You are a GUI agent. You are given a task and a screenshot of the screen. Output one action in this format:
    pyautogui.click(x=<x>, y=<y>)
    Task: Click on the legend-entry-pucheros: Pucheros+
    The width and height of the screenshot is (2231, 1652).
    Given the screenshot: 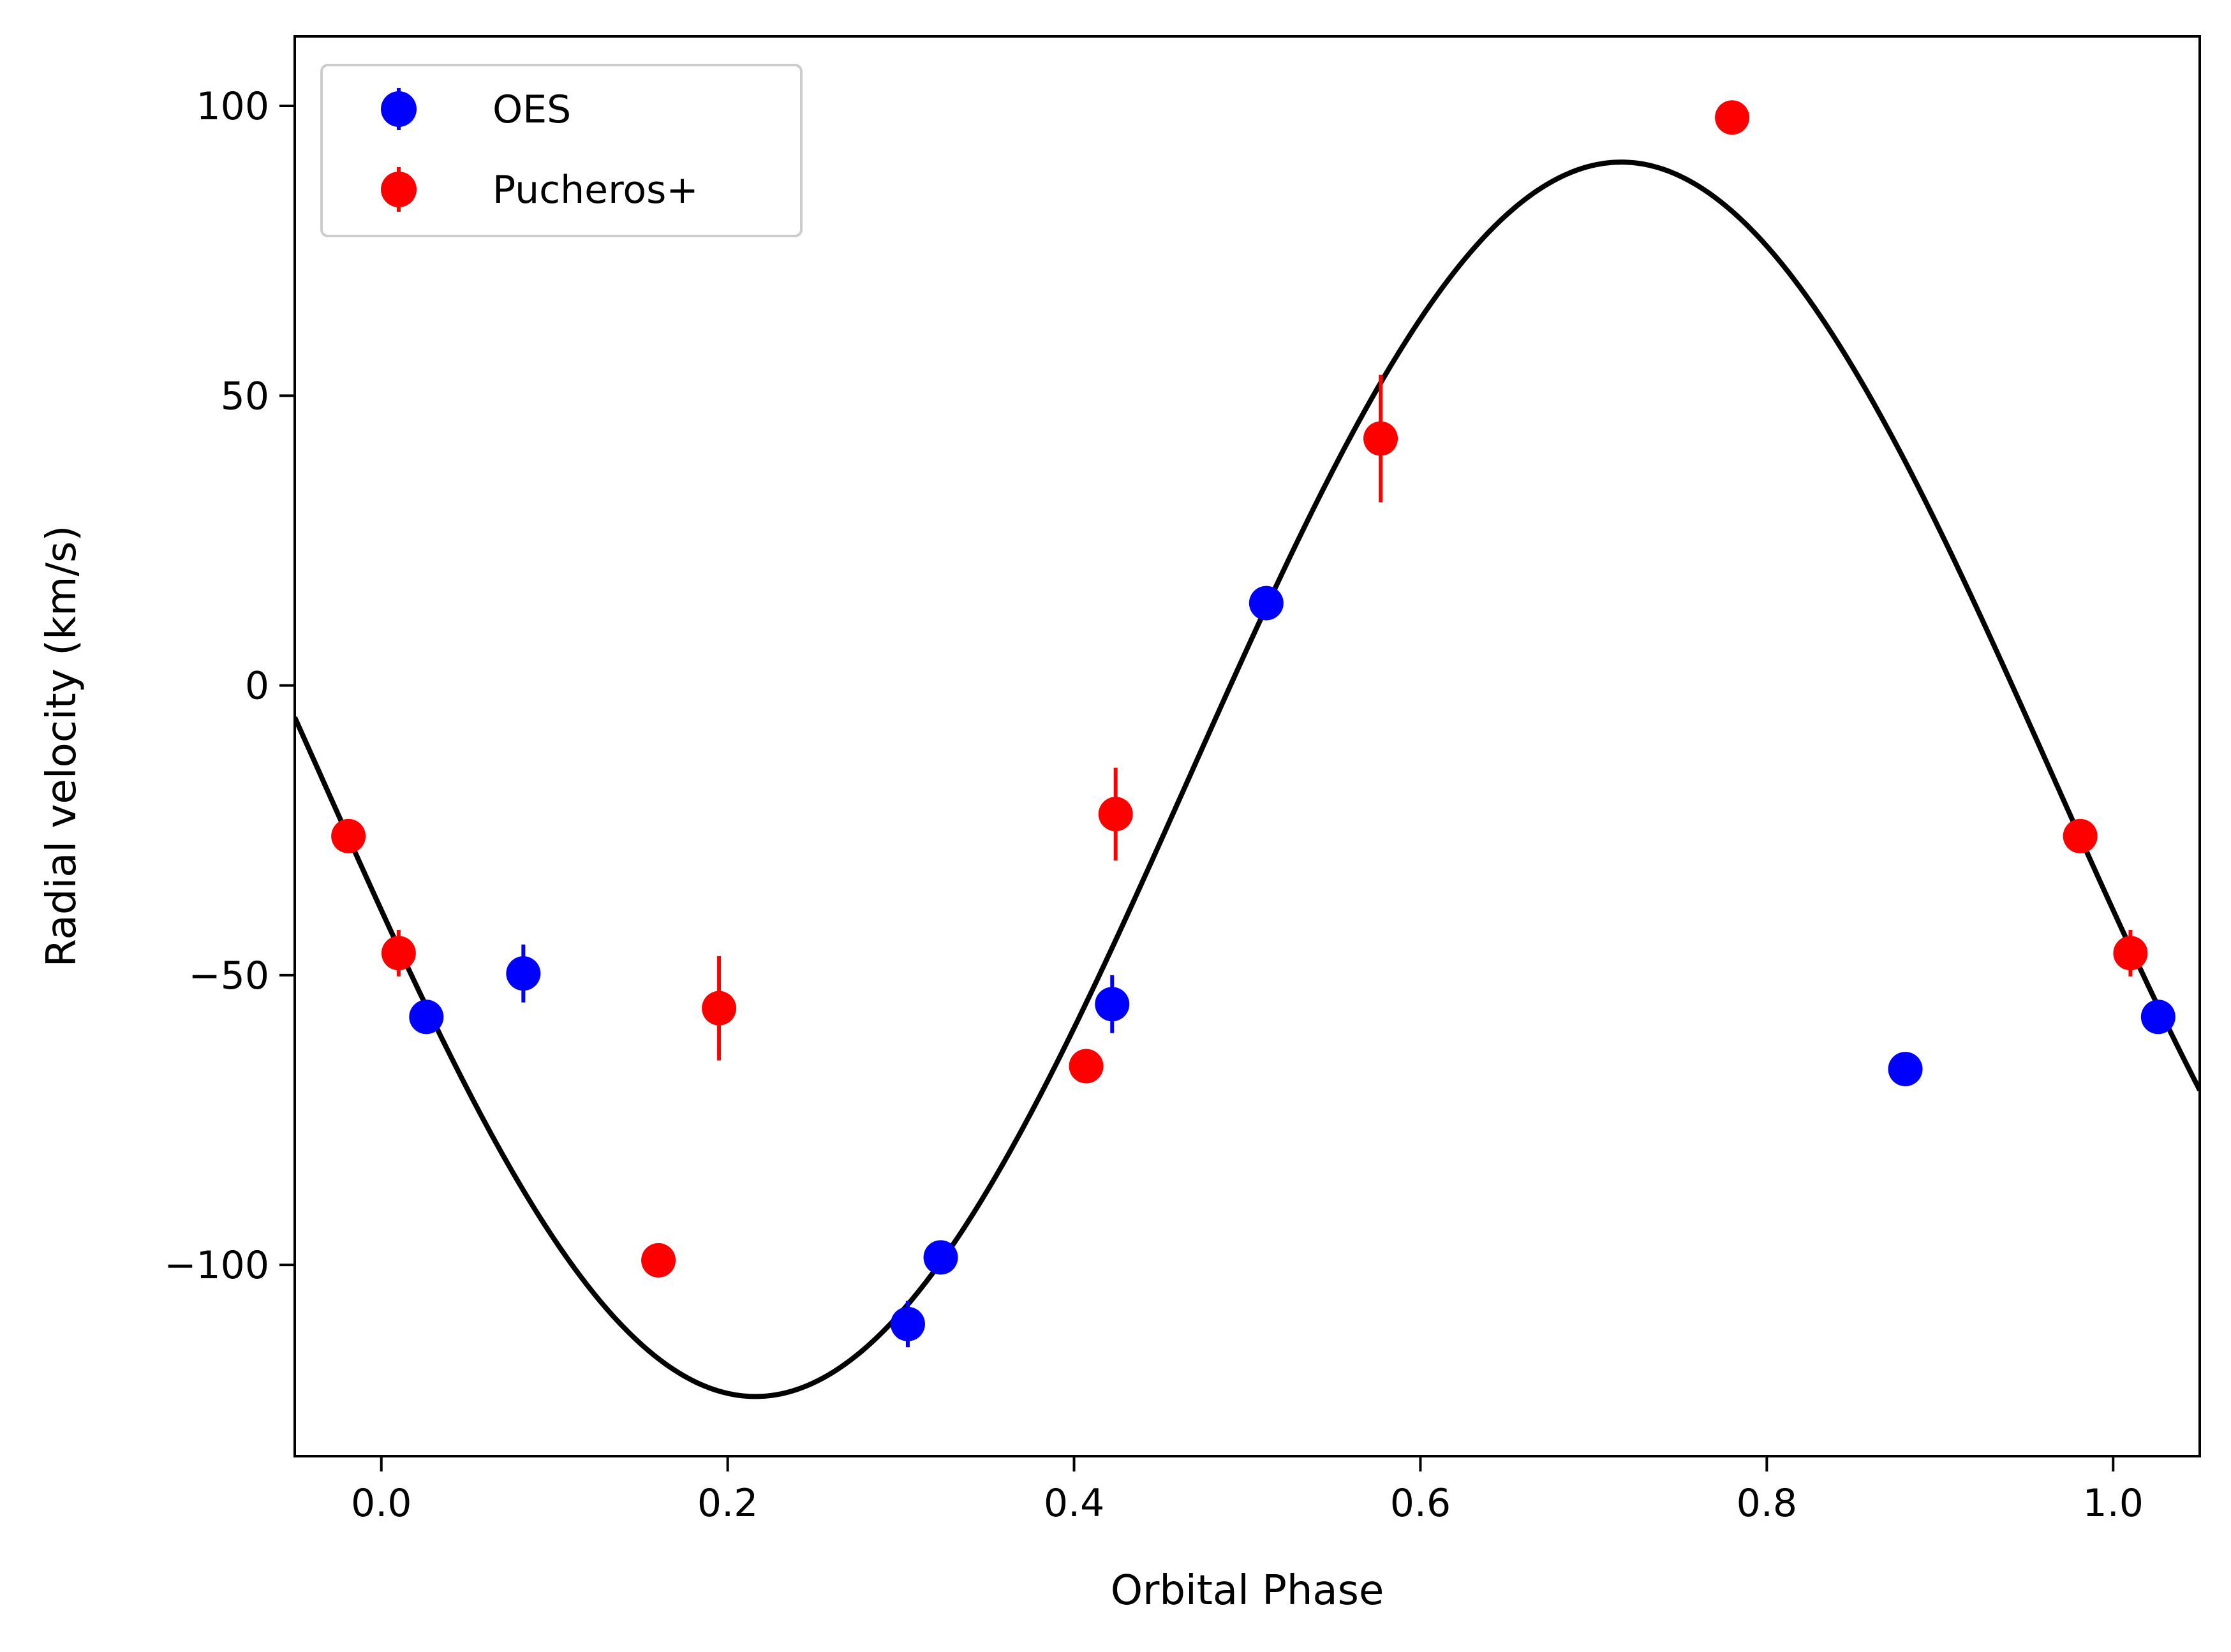 What is the action you would take?
    pyautogui.click(x=540, y=190)
    